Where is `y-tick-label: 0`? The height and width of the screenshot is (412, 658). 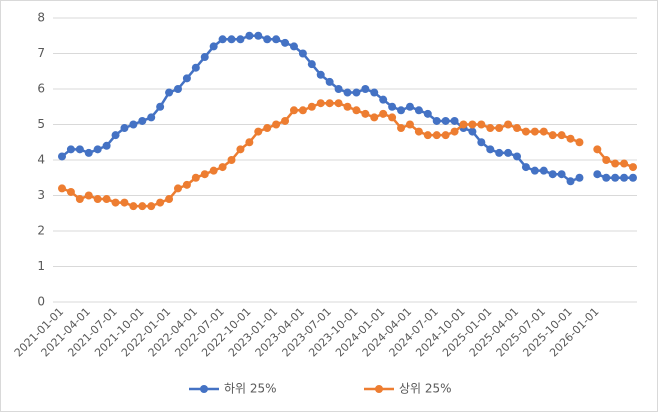
y-tick-label: 0 is located at coordinates (41, 302).